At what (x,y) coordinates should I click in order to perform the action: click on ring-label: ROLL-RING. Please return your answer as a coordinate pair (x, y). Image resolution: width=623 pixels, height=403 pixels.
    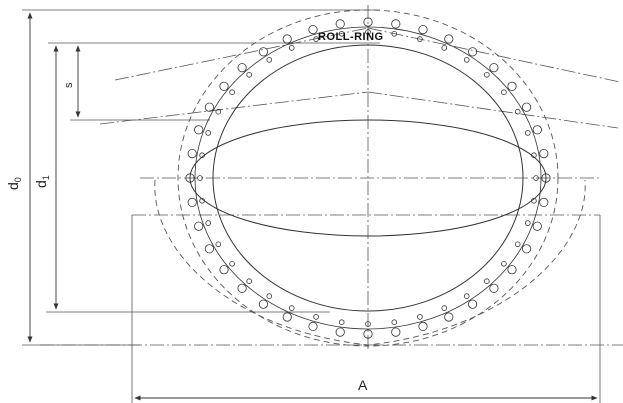
    Looking at the image, I should click on (351, 37).